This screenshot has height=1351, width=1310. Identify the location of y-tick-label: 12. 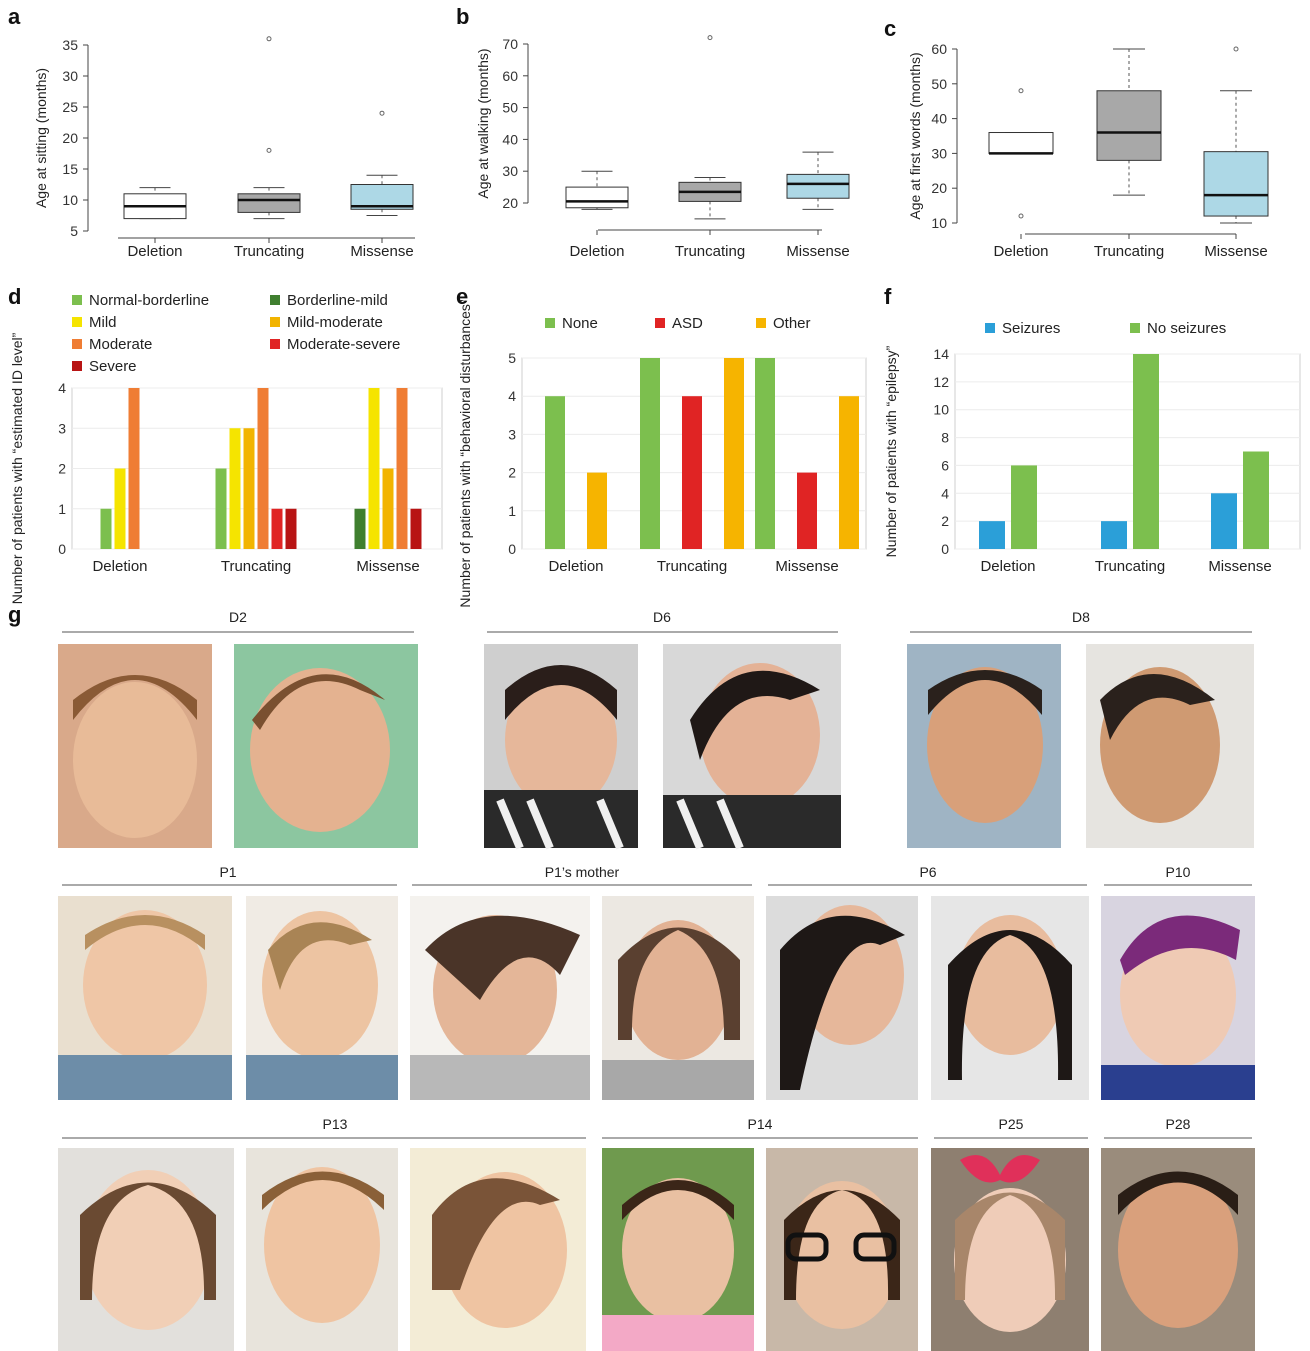
(941, 382).